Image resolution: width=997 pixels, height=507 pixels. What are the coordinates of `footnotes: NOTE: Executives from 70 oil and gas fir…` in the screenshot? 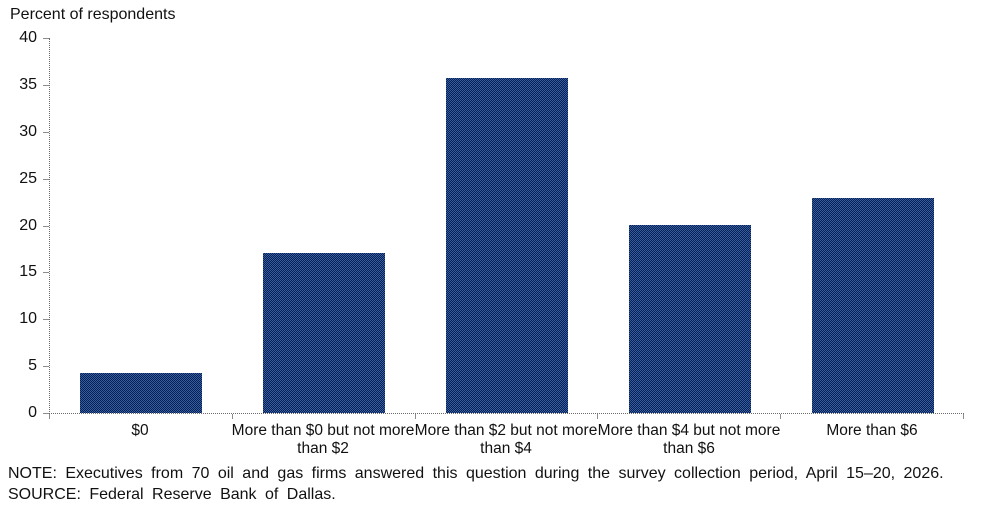 It's located at (488, 484).